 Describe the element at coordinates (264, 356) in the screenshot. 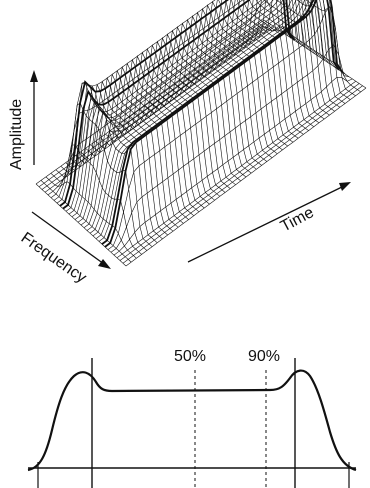

I see `marker-90-label: 90%` at that location.